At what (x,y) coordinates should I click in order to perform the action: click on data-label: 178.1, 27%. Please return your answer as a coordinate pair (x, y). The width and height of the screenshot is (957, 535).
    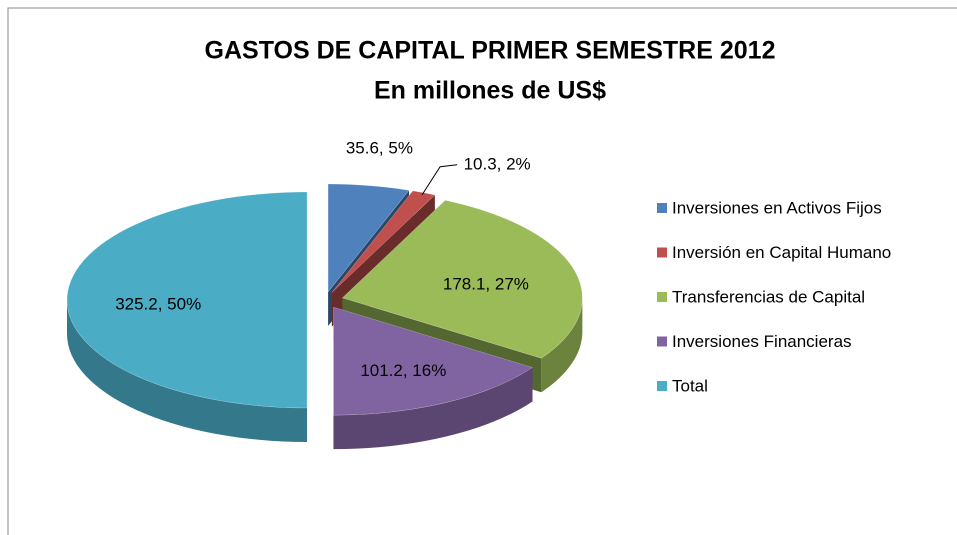
    Looking at the image, I should click on (486, 284).